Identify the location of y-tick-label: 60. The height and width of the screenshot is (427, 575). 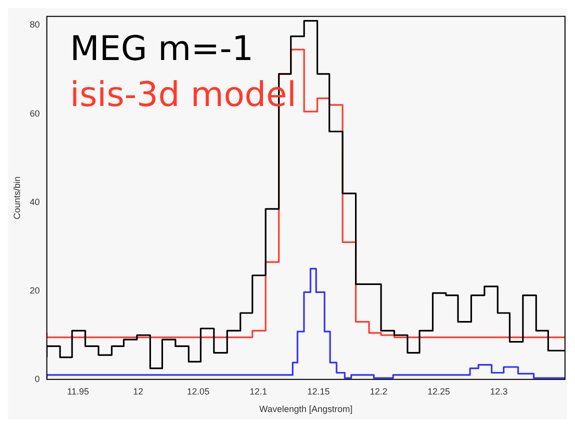
(35, 113).